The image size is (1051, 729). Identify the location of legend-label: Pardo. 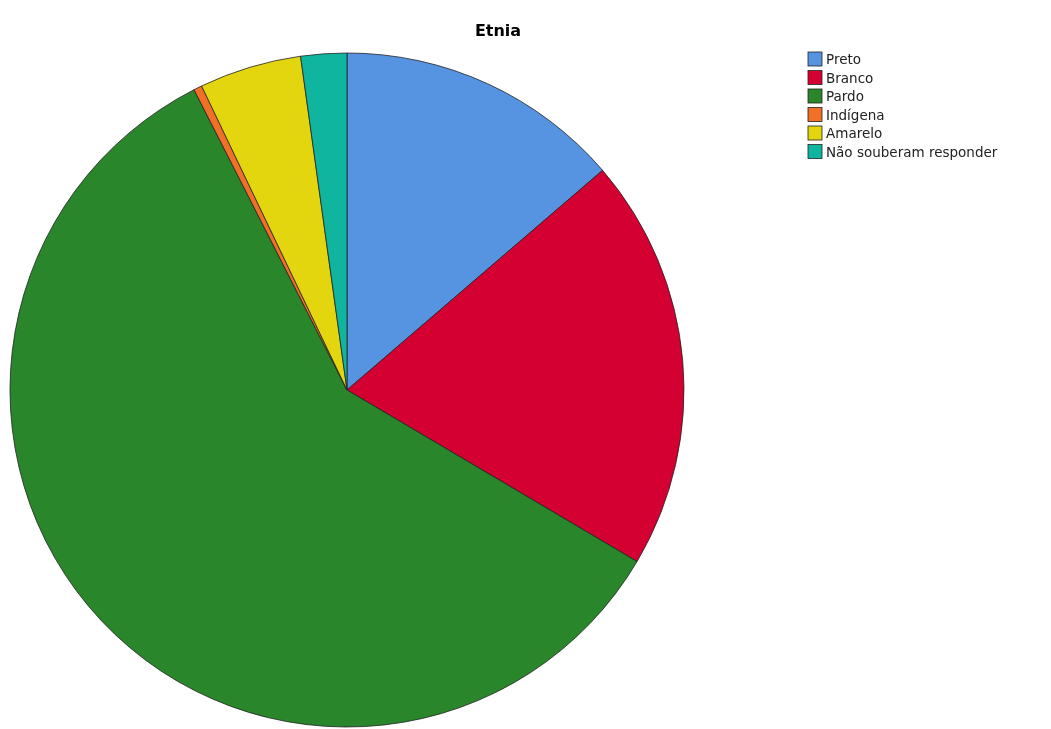
(845, 96).